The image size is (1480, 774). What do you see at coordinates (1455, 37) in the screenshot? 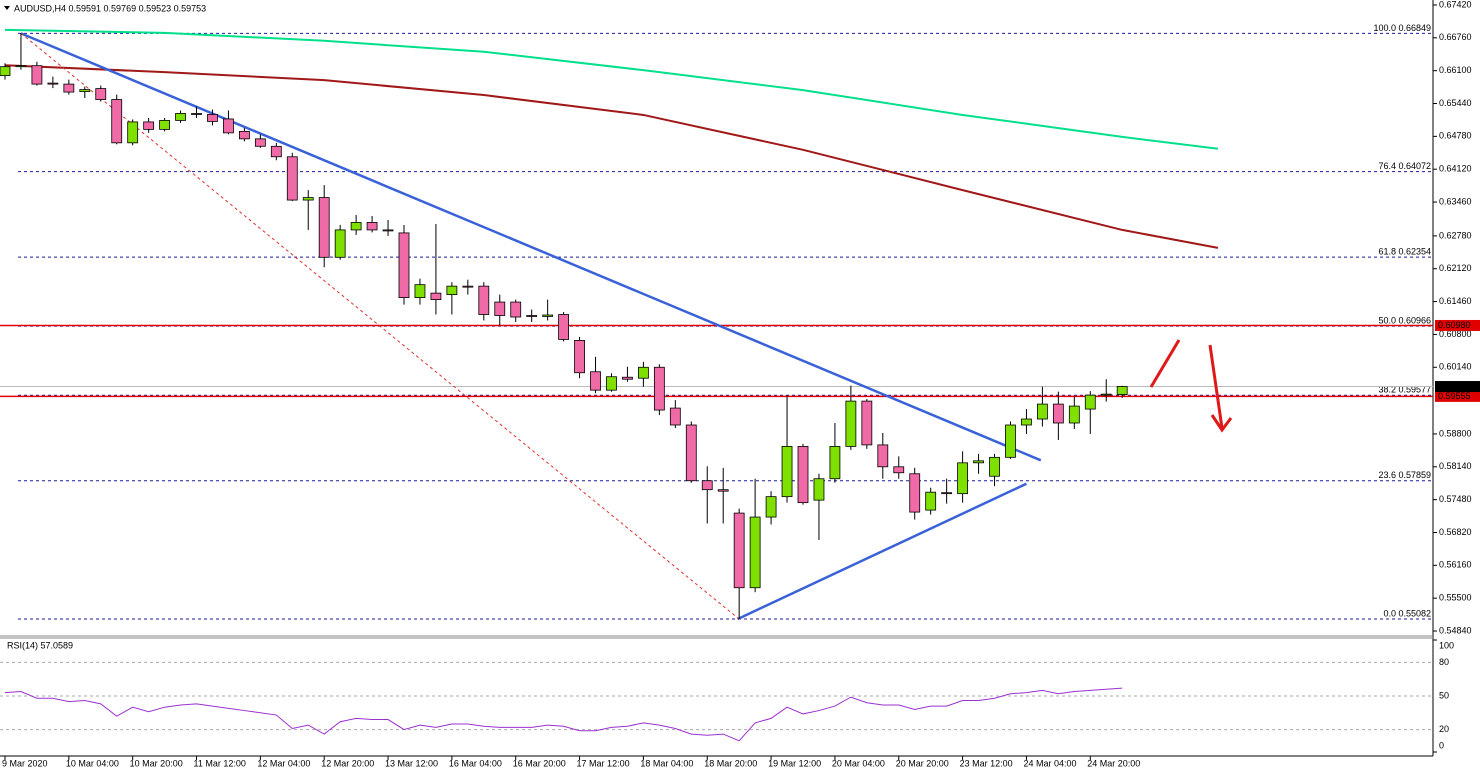
I see `y-tick-label: 0.66760` at bounding box center [1455, 37].